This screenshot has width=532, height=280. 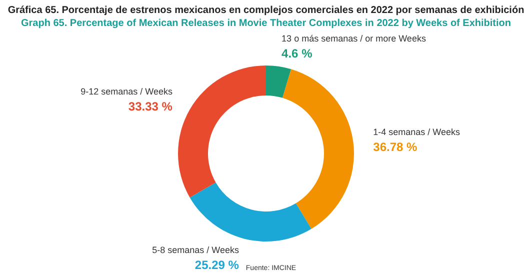 I want to click on data-label: 36.78 %, so click(x=395, y=147).